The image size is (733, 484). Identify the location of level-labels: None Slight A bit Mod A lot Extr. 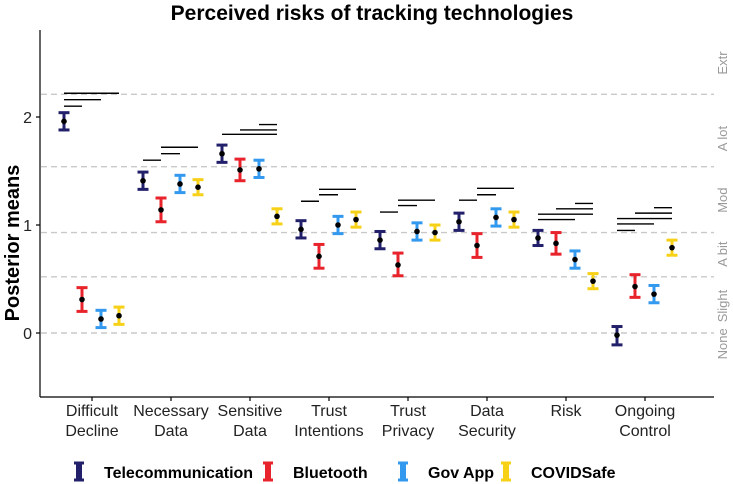
(722, 205).